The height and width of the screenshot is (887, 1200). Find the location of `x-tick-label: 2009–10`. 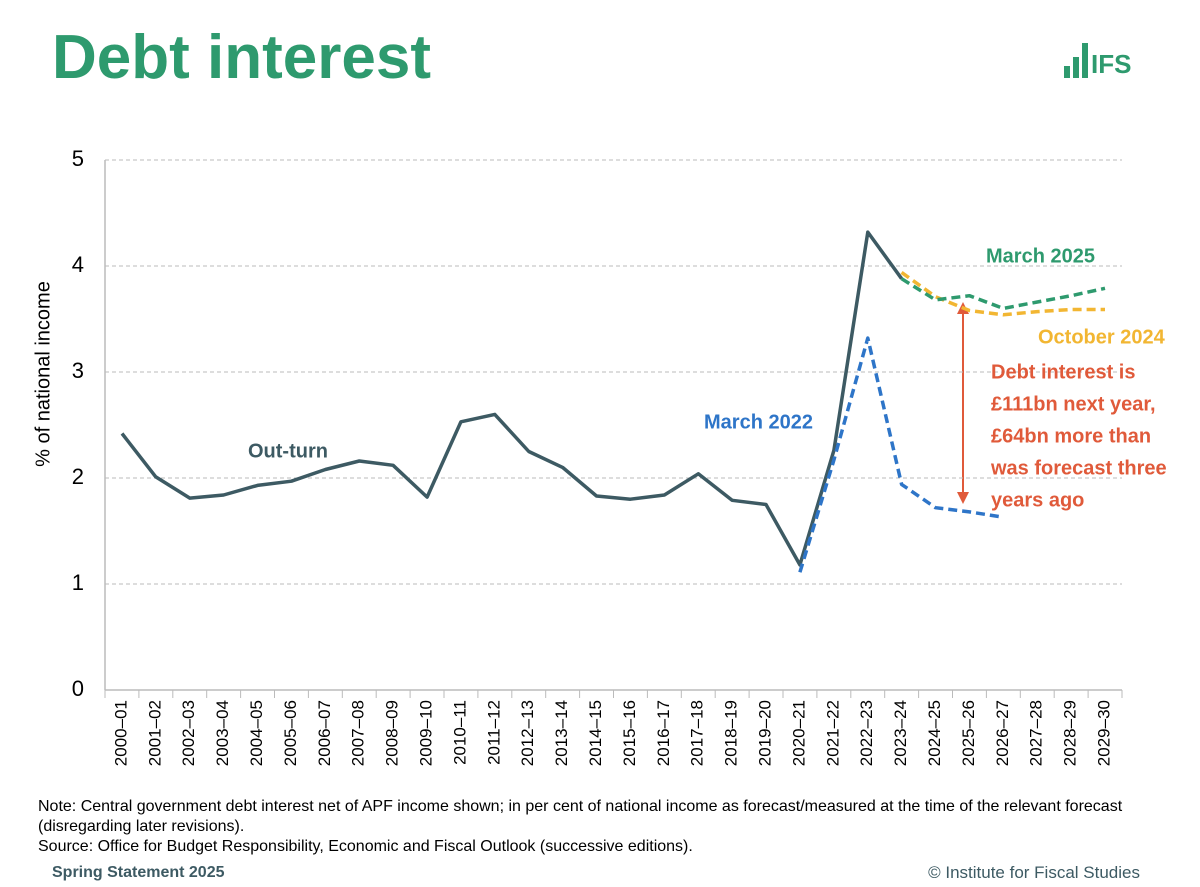

x-tick-label: 2009–10 is located at coordinates (426, 733).